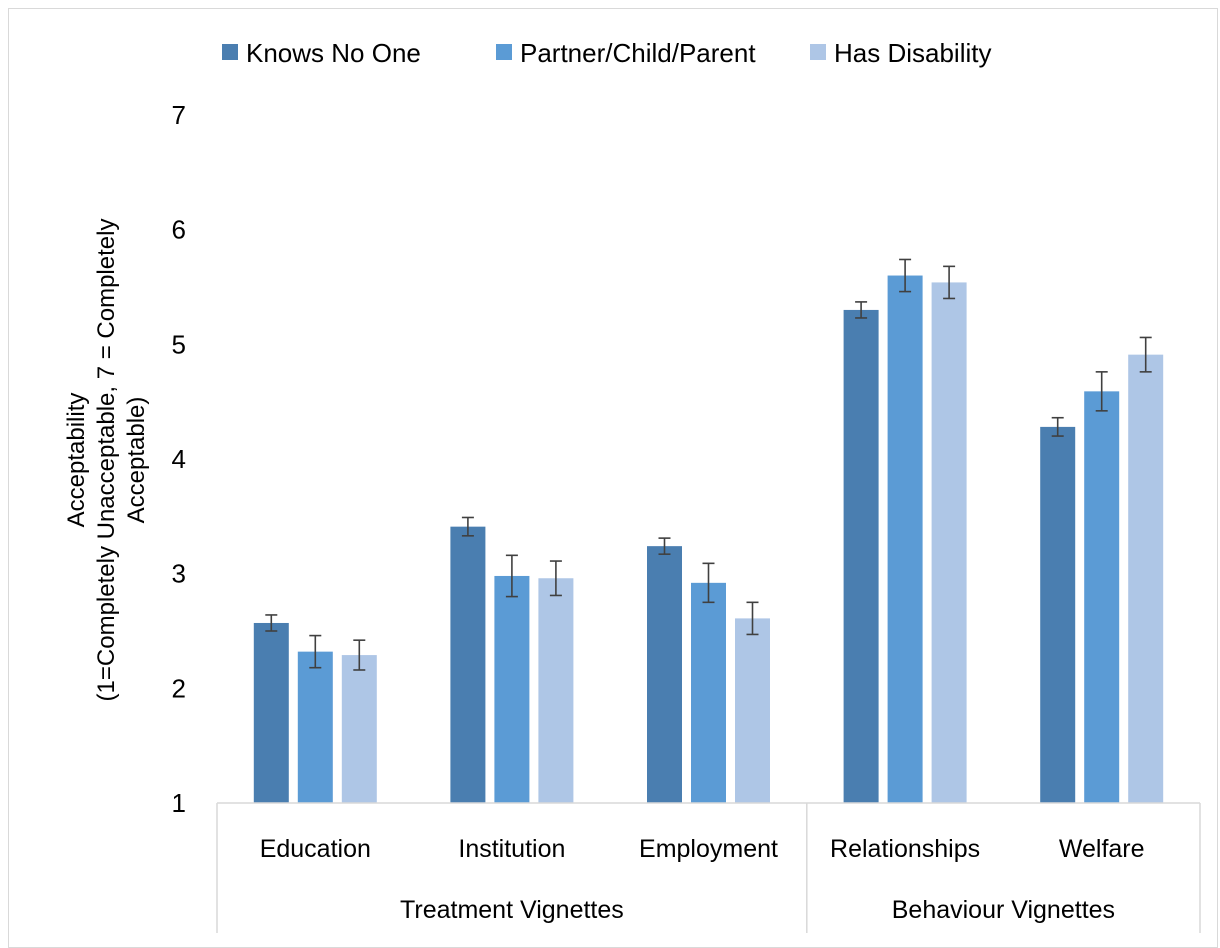 The image size is (1220, 948). What do you see at coordinates (179, 459) in the screenshot?
I see `y-tick-label: 4` at bounding box center [179, 459].